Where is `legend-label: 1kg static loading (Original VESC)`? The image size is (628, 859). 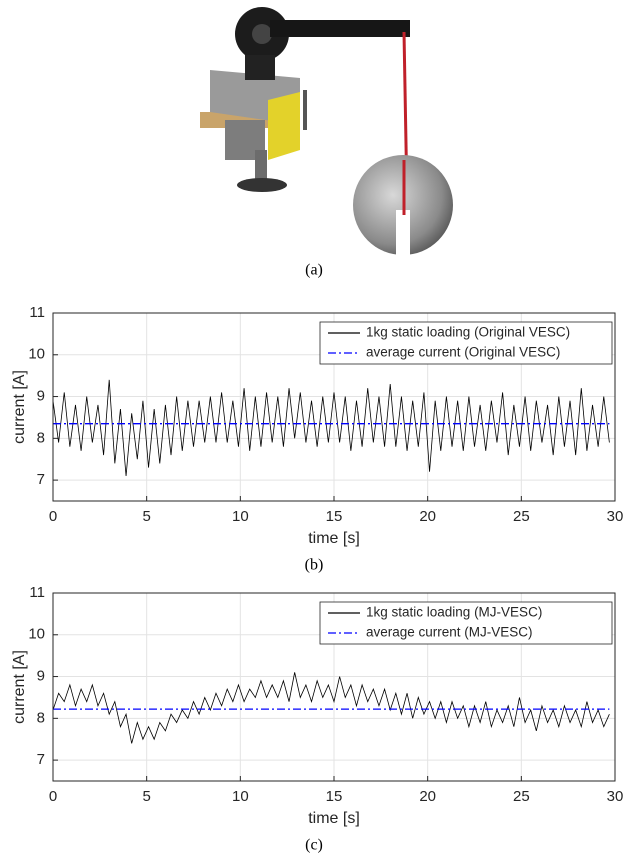 legend-label: 1kg static loading (Original VESC) is located at coordinates (468, 332).